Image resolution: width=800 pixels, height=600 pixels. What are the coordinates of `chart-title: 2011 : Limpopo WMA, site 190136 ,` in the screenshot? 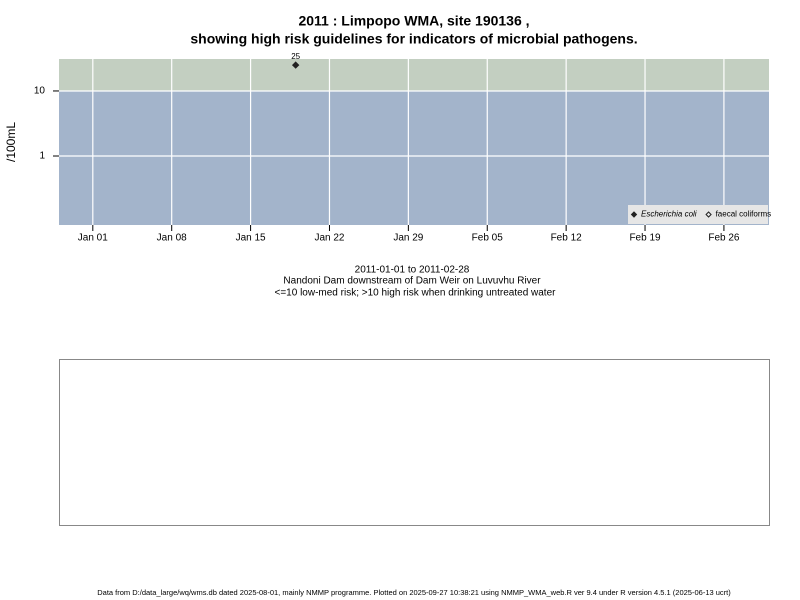 It's located at (413, 21).